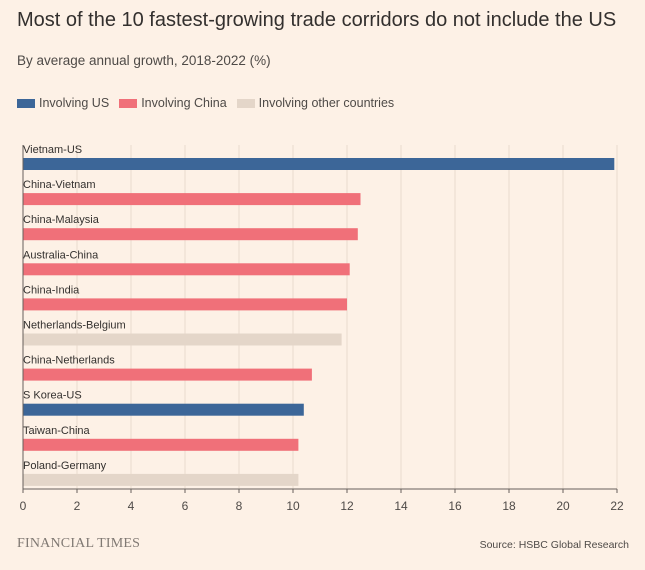 The width and height of the screenshot is (645, 570). Describe the element at coordinates (23, 506) in the screenshot. I see `x-tick-label: 0` at that location.